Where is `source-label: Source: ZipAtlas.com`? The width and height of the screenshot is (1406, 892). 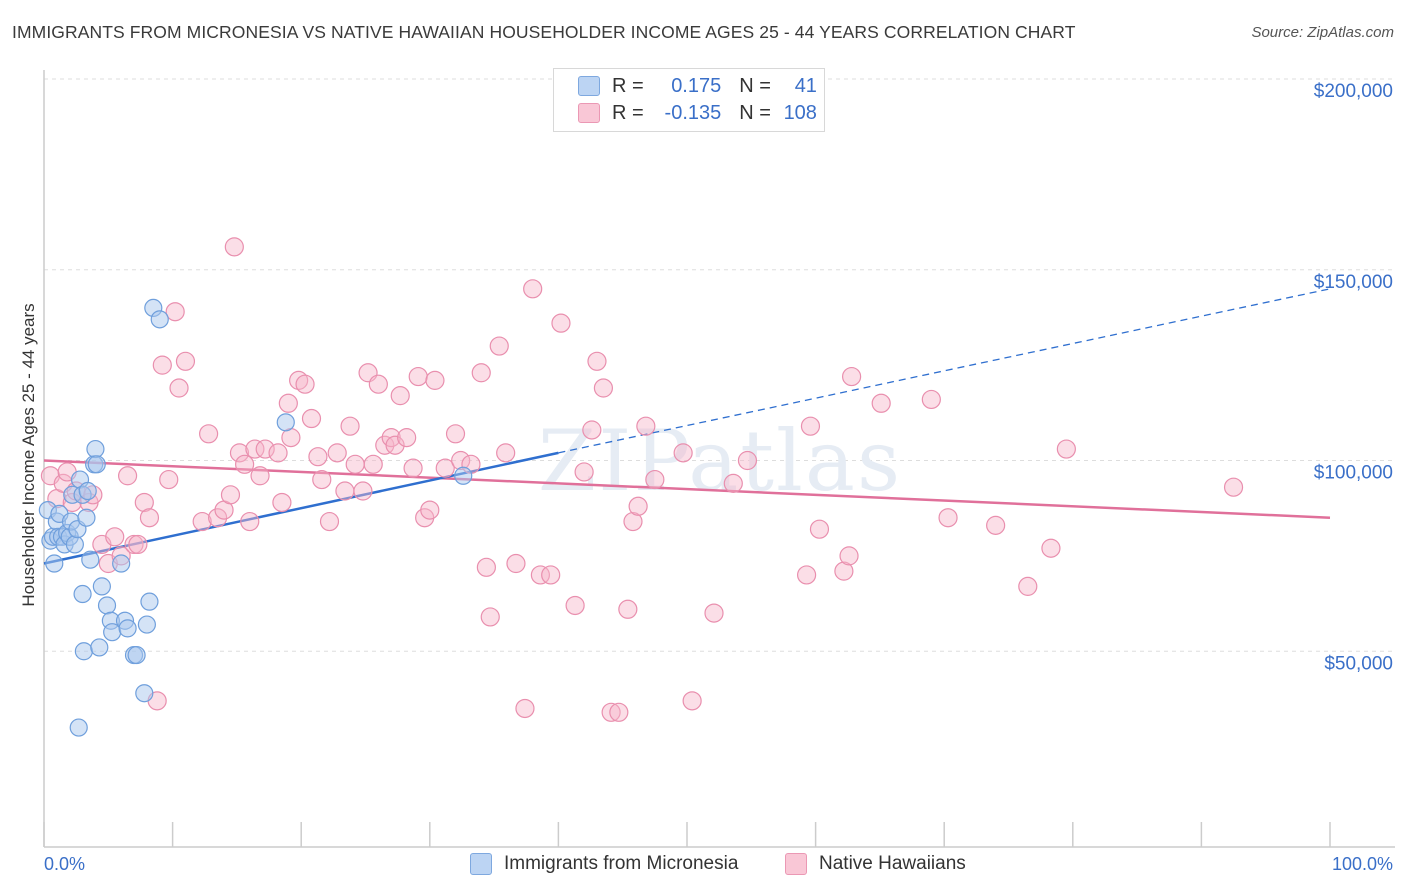 source-label: Source: ZipAtlas.com is located at coordinates (1322, 32).